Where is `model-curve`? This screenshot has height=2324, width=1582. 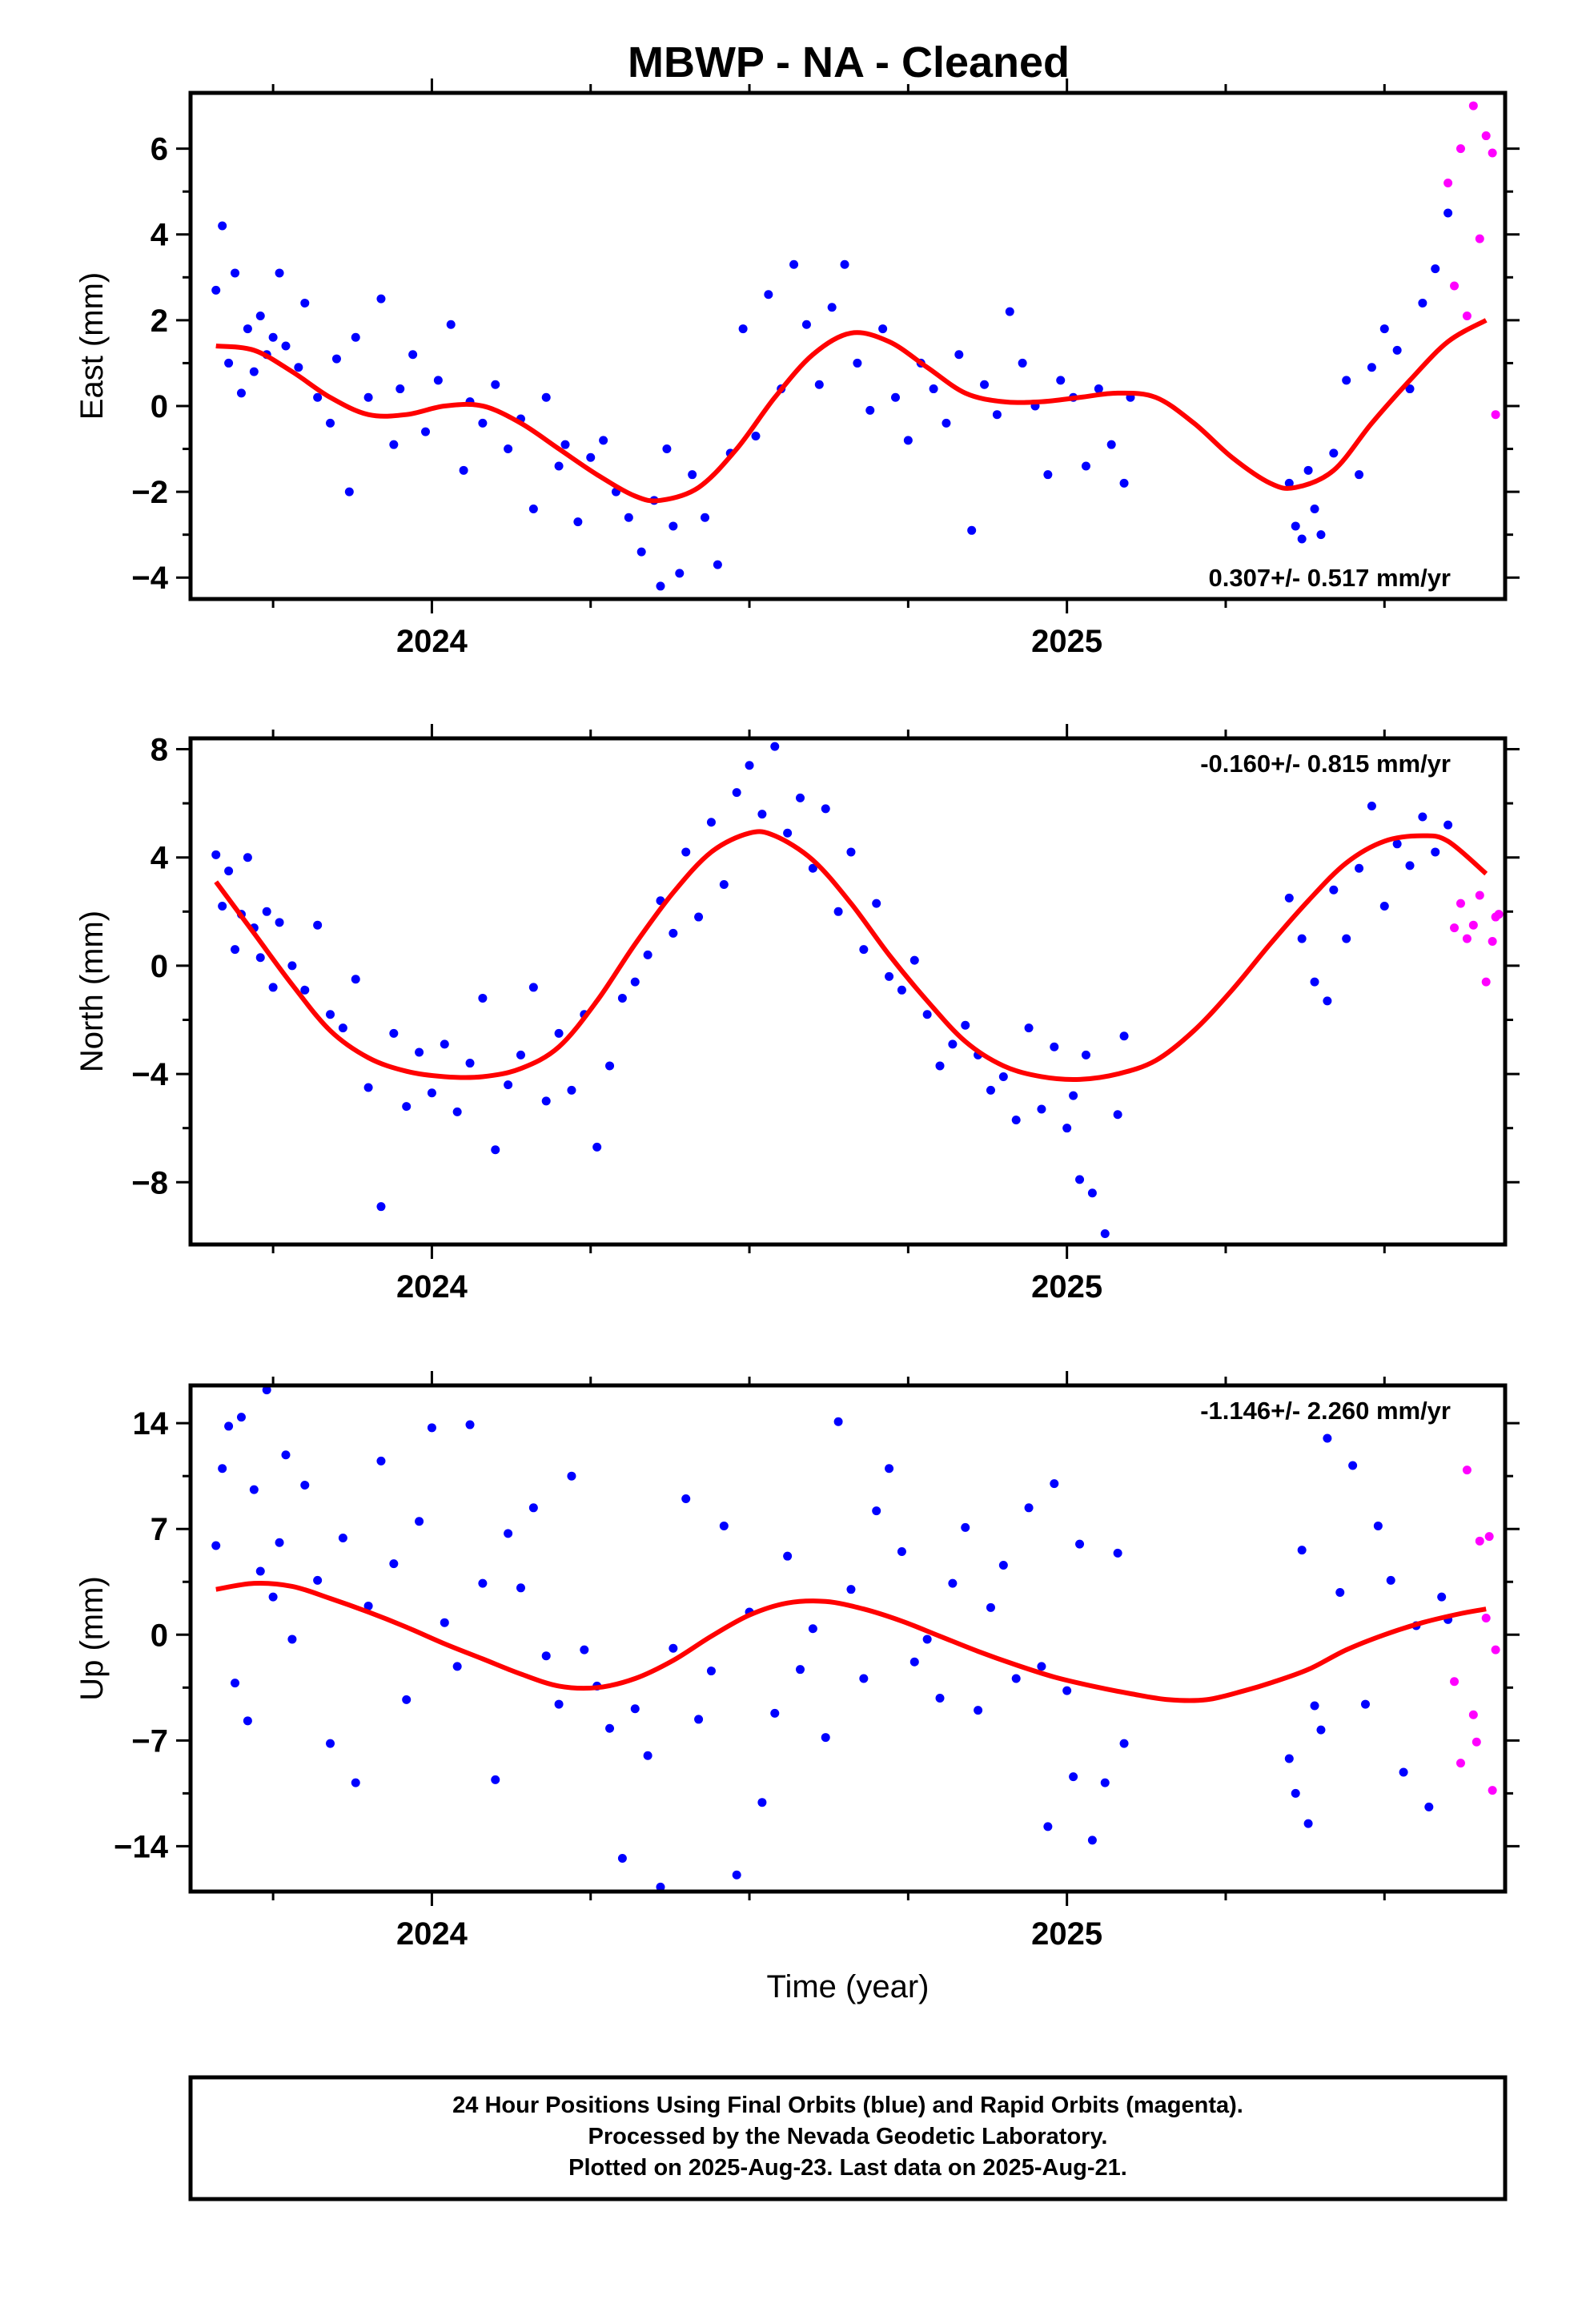 model-curve is located at coordinates (851, 411).